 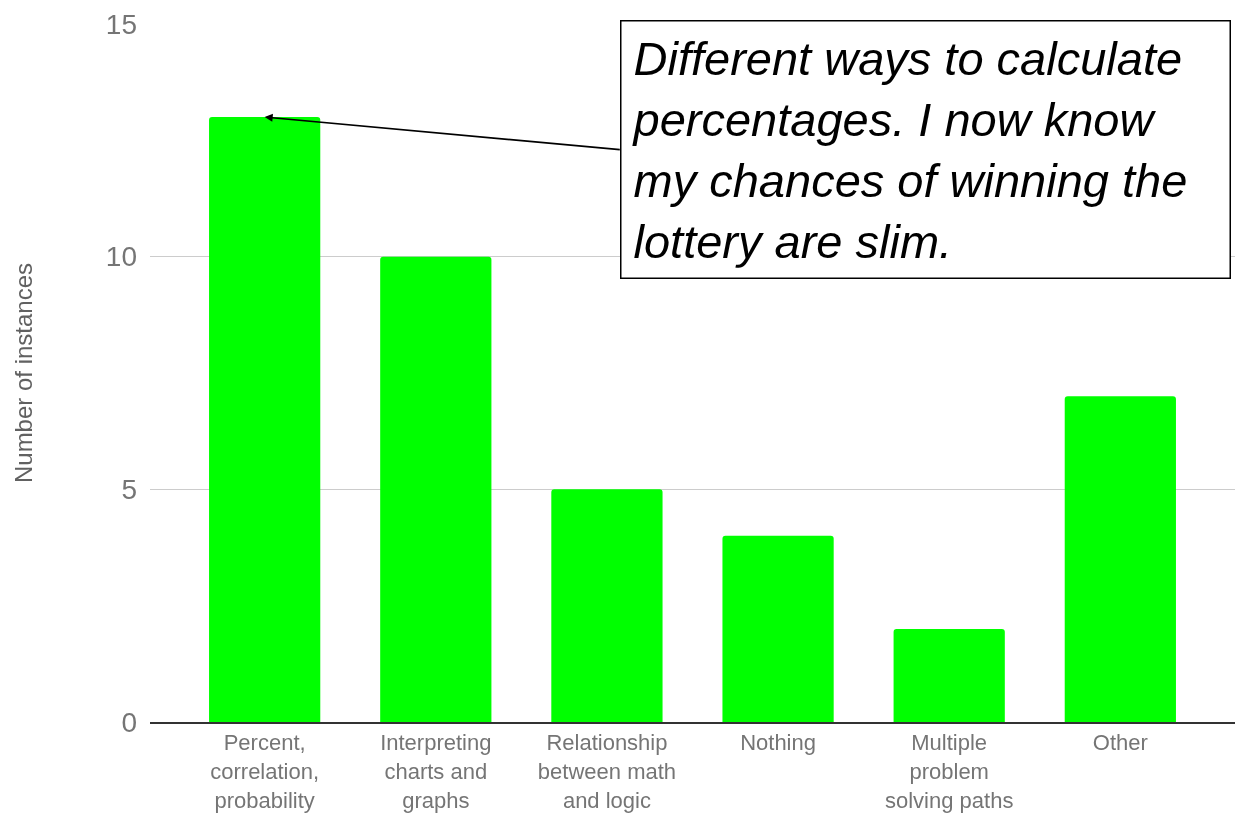 I want to click on x-tick-label: Other, so click(x=1120, y=743).